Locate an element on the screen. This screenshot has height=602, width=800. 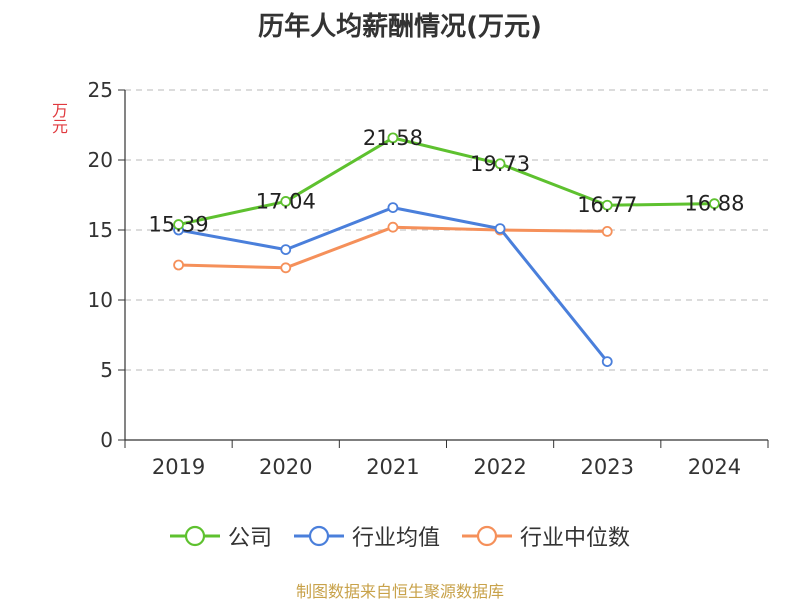
x-tick-label: 2023 is located at coordinates (607, 467).